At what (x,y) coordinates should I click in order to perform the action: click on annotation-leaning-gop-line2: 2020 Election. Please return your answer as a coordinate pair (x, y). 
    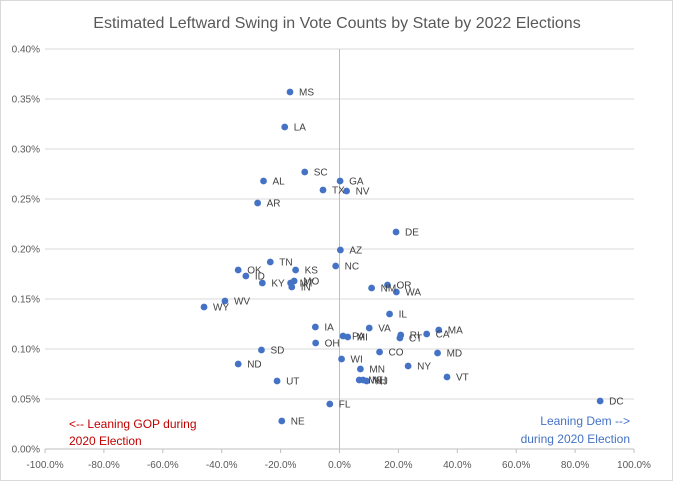
    Looking at the image, I should click on (105, 441).